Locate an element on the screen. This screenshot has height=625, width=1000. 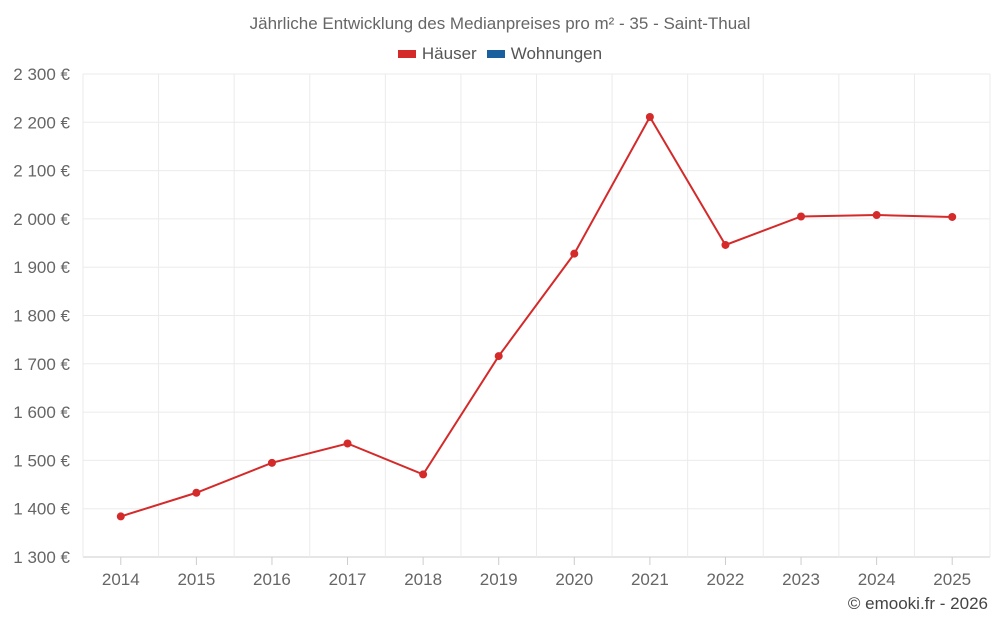
x-tick-label: 2019 is located at coordinates (499, 579).